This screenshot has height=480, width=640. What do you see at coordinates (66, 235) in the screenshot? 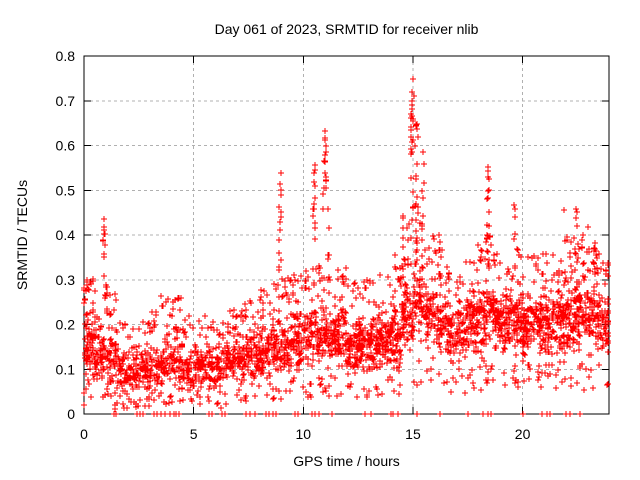
I see `y-tick-label: 0.4` at bounding box center [66, 235].